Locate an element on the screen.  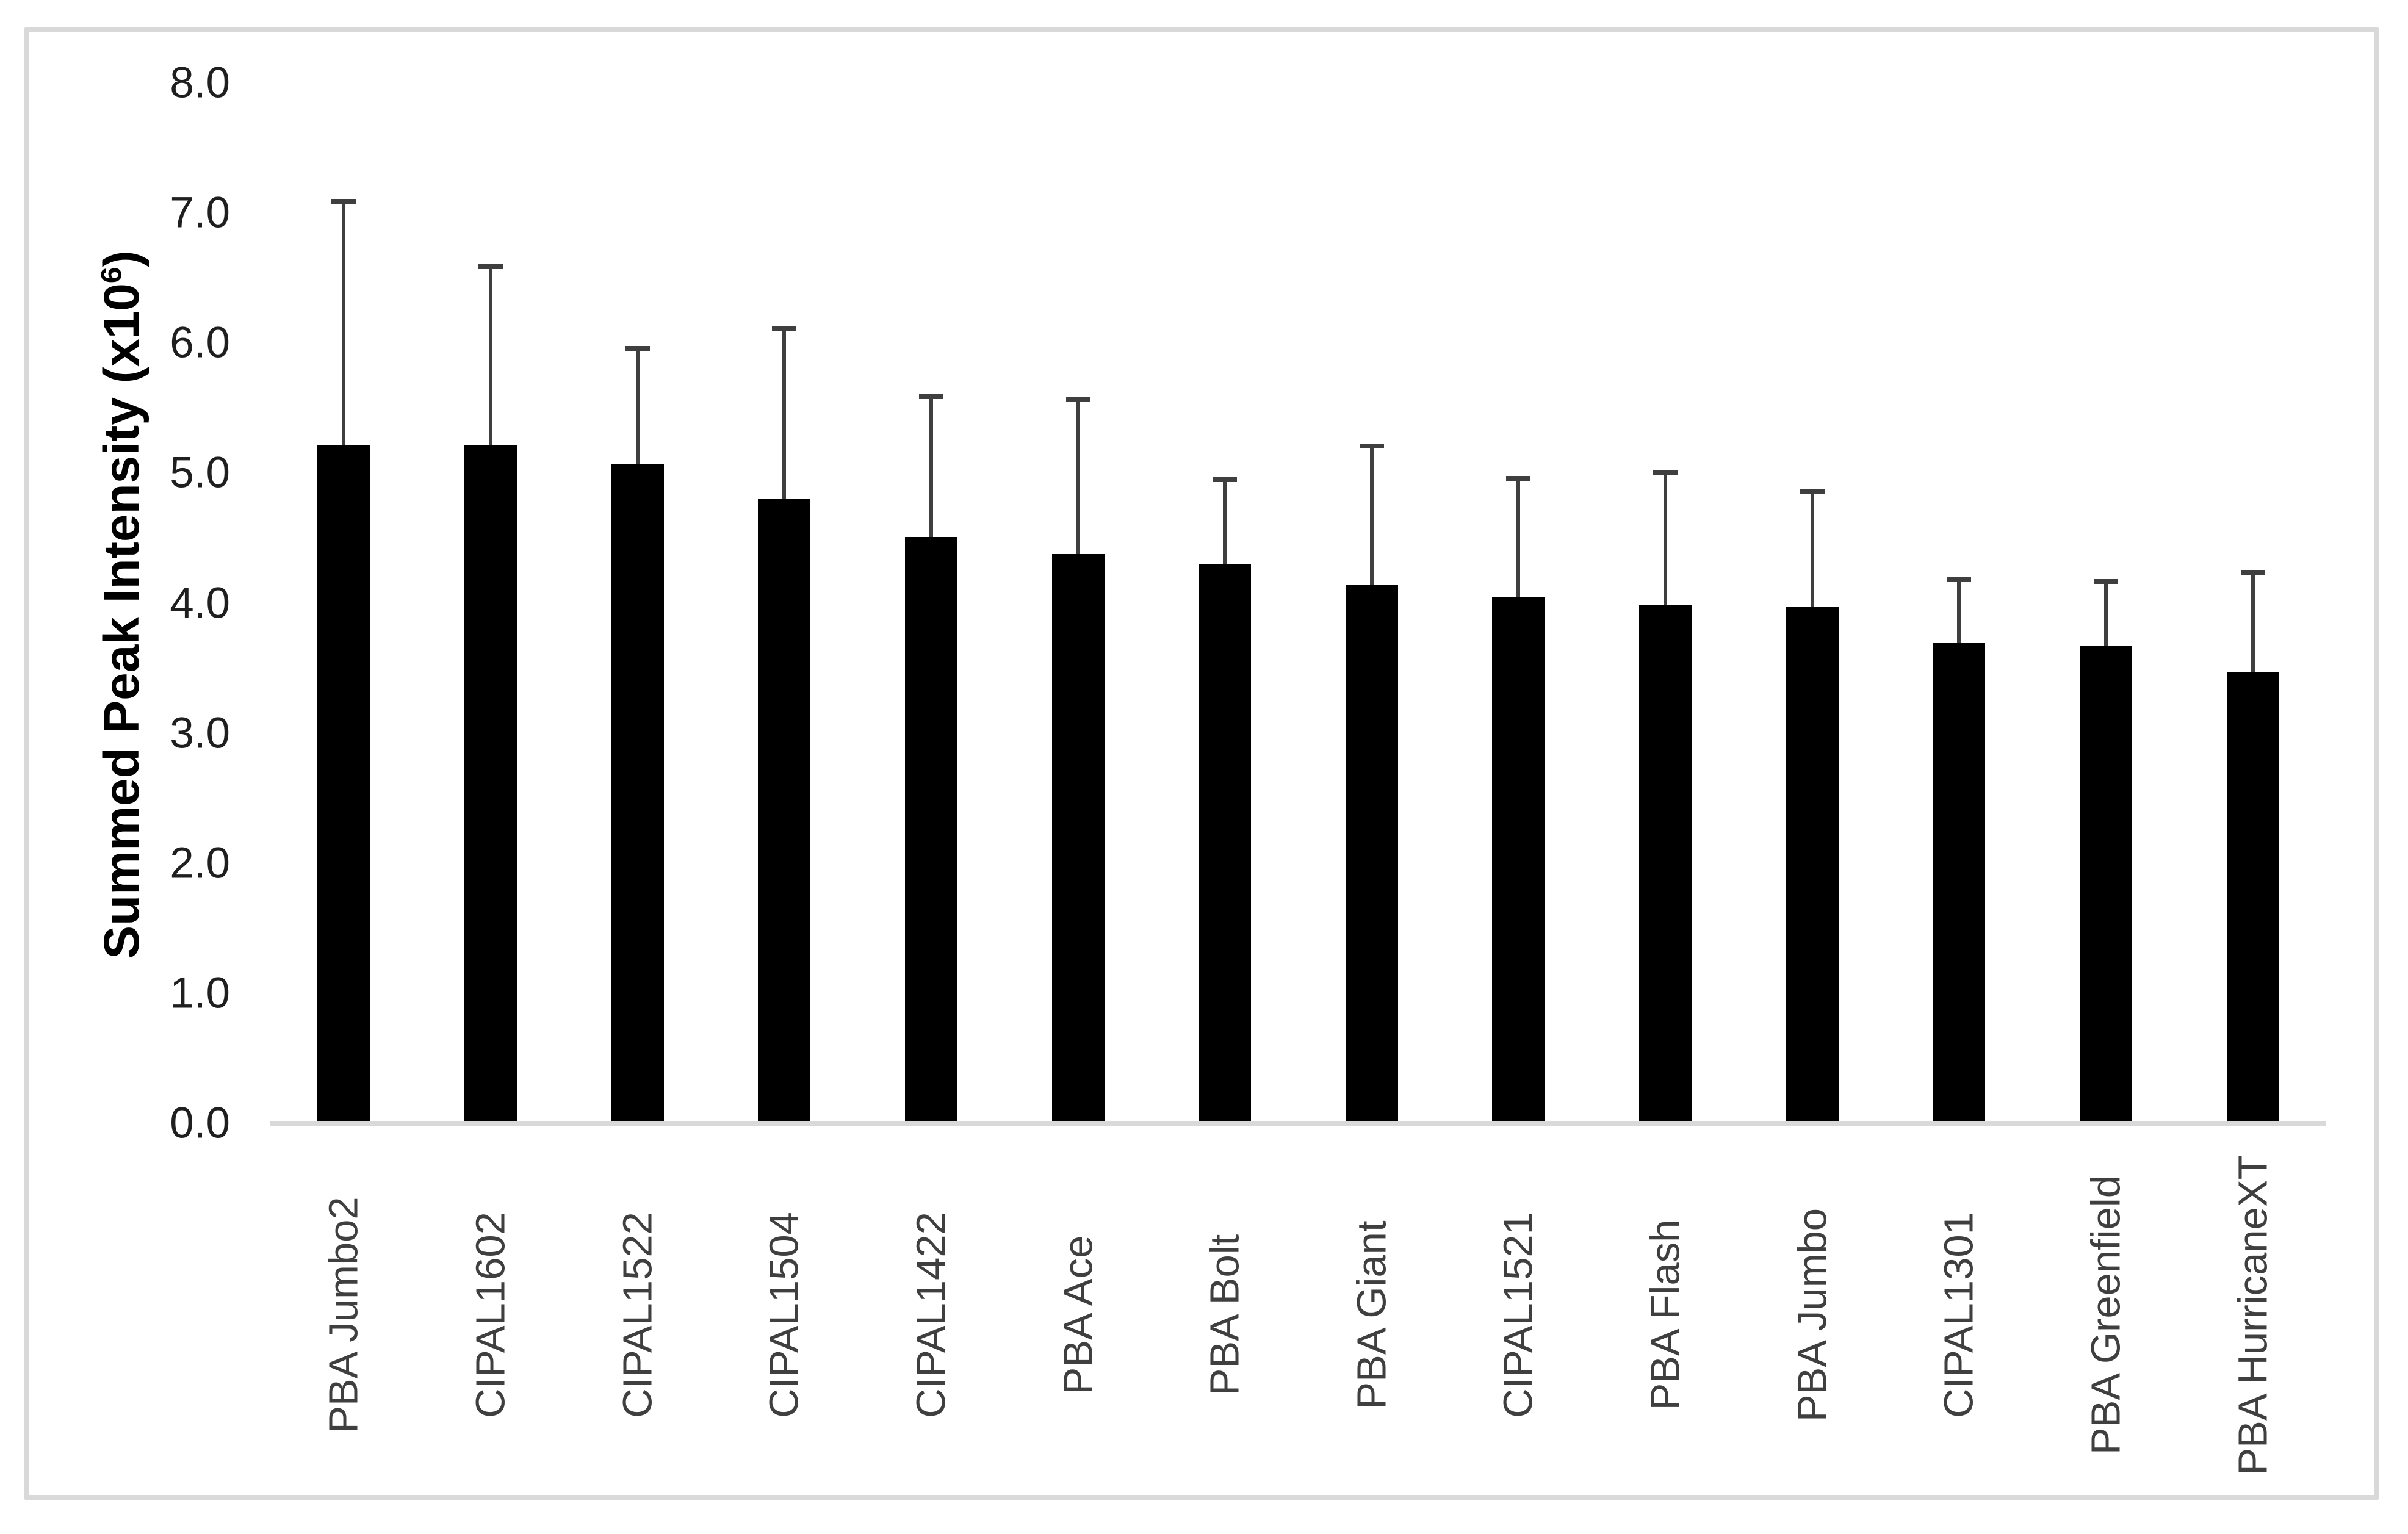
x-axis-line is located at coordinates (1298, 1123).